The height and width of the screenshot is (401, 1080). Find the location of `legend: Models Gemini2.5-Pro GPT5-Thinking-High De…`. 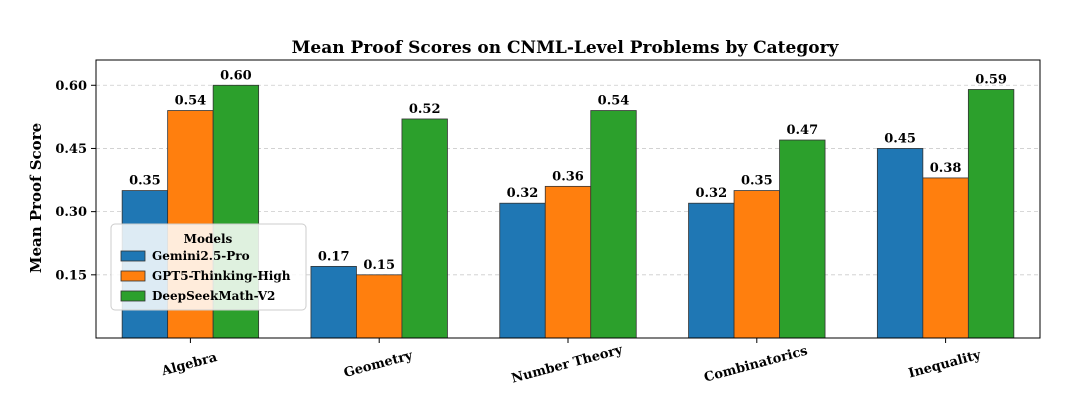

legend: Models Gemini2.5-Pro GPT5-Thinking-High De… is located at coordinates (208, 267).